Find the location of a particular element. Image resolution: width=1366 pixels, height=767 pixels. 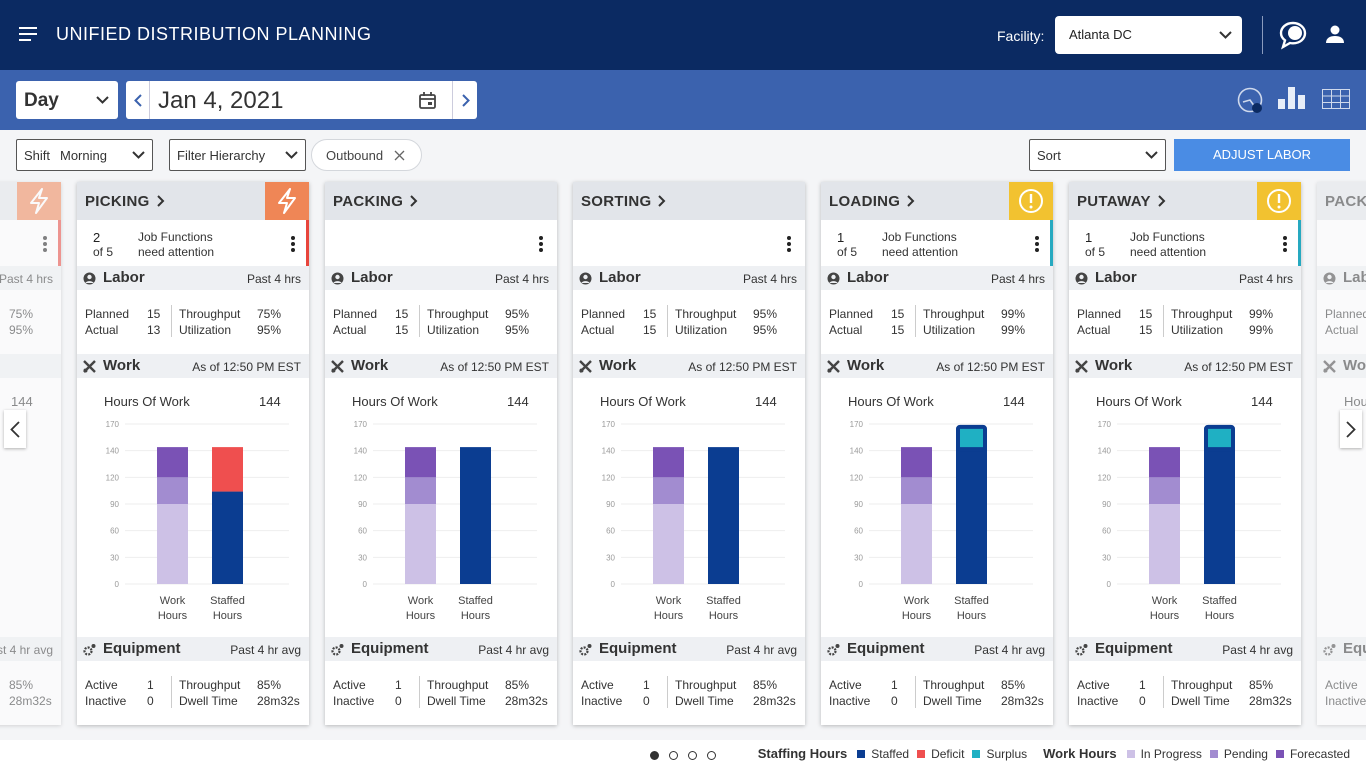

stat-label: Actual is located at coordinates (1094, 330).